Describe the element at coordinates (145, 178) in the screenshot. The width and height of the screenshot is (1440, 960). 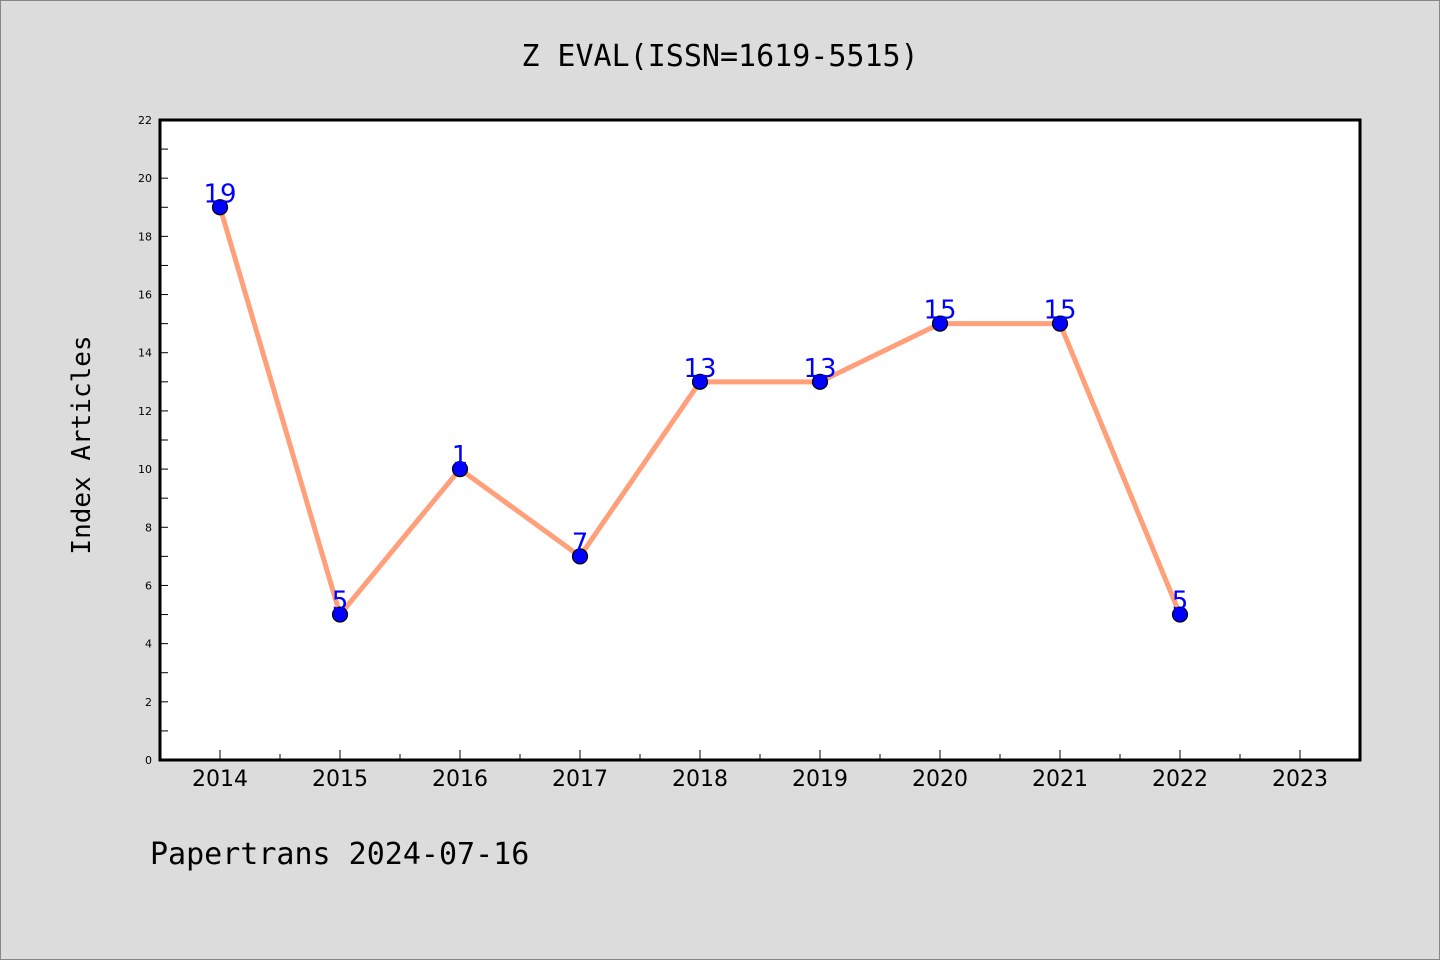
I see `y-tick-label: 20` at that location.